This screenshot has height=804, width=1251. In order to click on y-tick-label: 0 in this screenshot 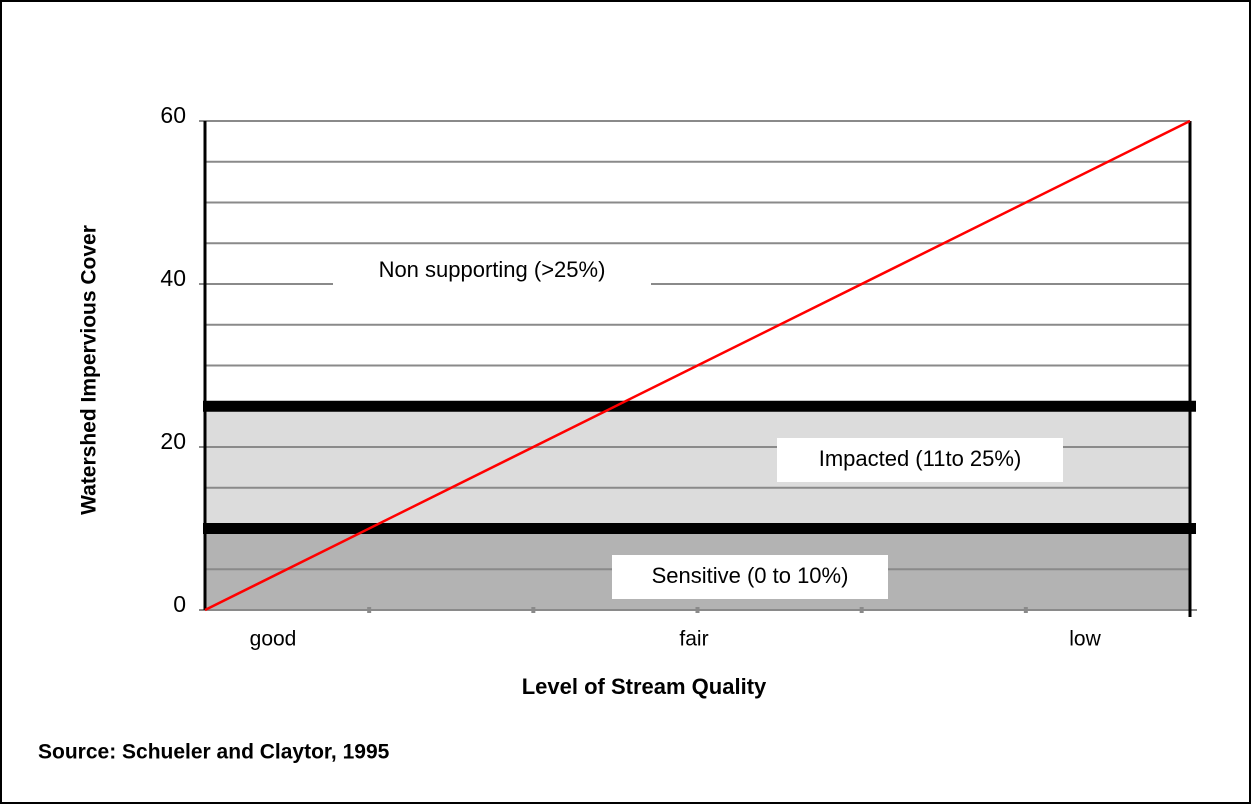, I will do `click(179, 604)`.